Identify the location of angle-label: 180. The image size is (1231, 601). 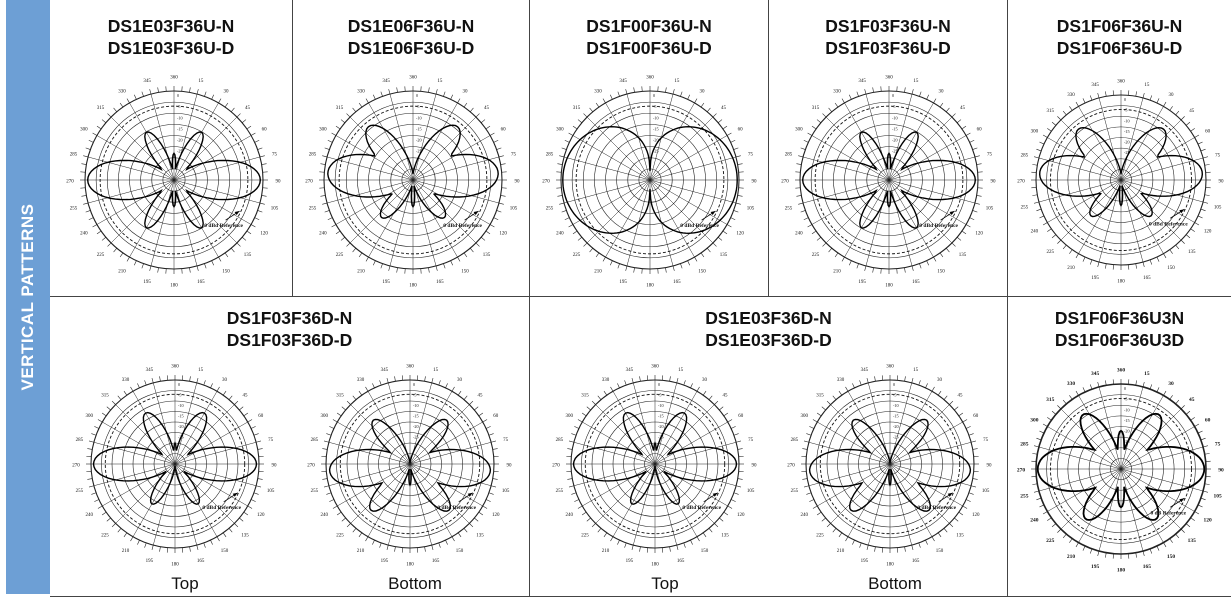
(413, 286).